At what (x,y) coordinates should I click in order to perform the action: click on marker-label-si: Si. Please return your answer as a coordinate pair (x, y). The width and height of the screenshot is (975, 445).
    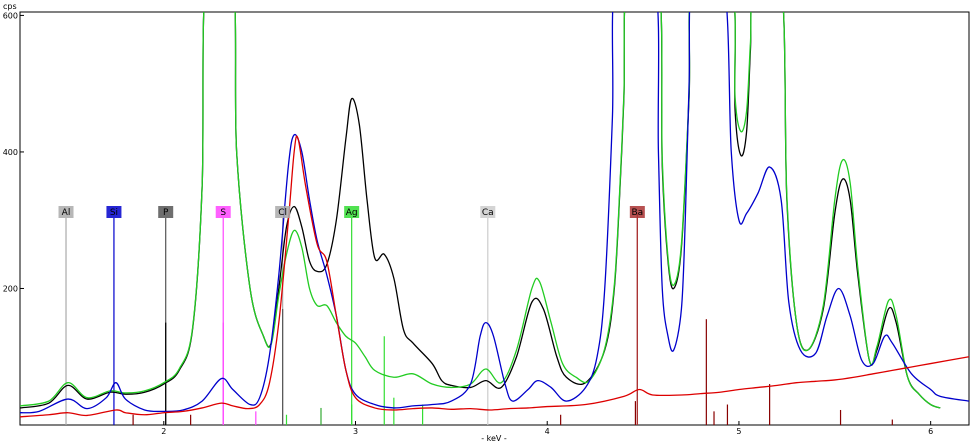
    Looking at the image, I should click on (114, 213).